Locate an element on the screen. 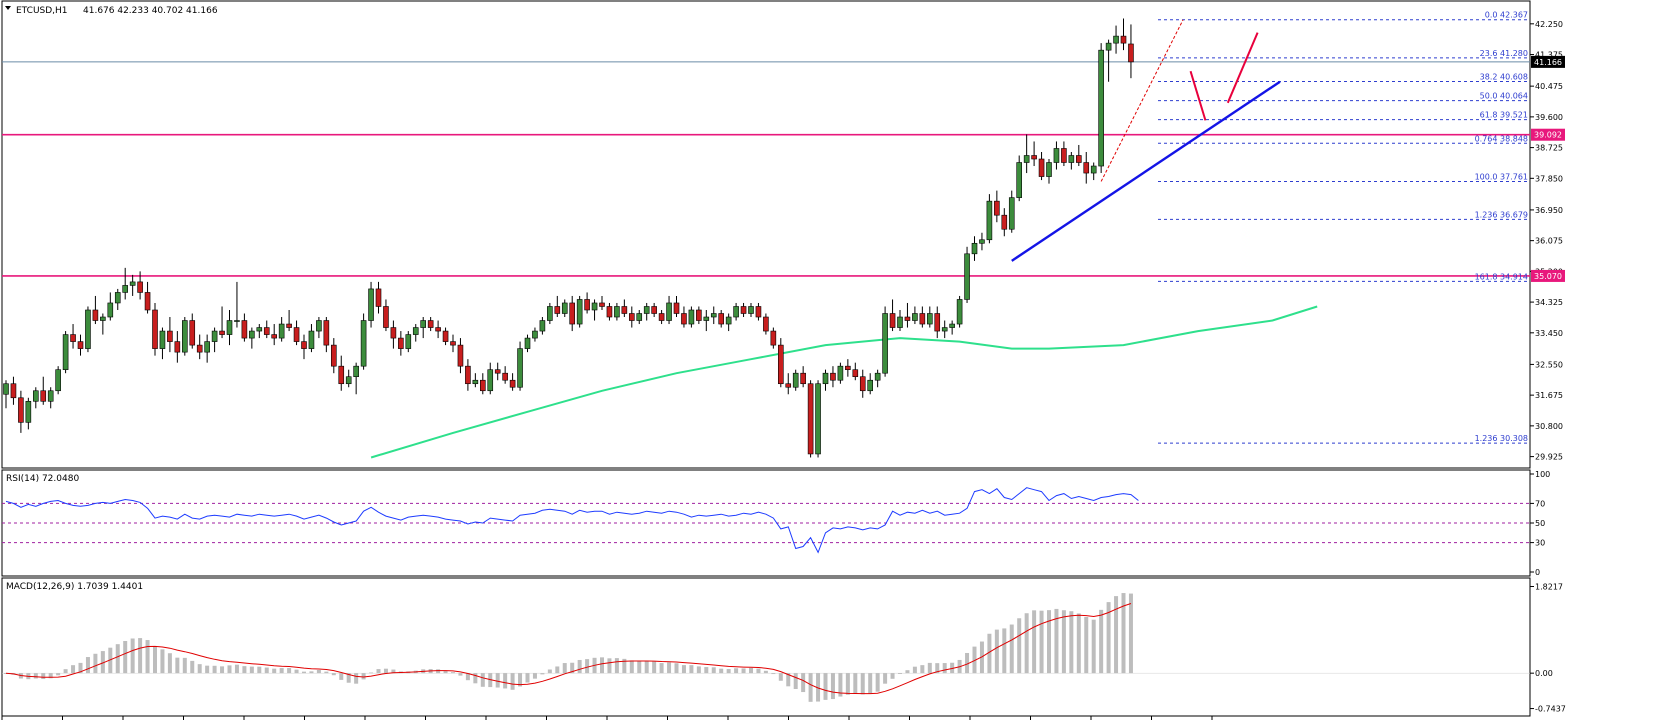 The width and height of the screenshot is (1663, 724). menu-triangle-icon is located at coordinates (8, 8).